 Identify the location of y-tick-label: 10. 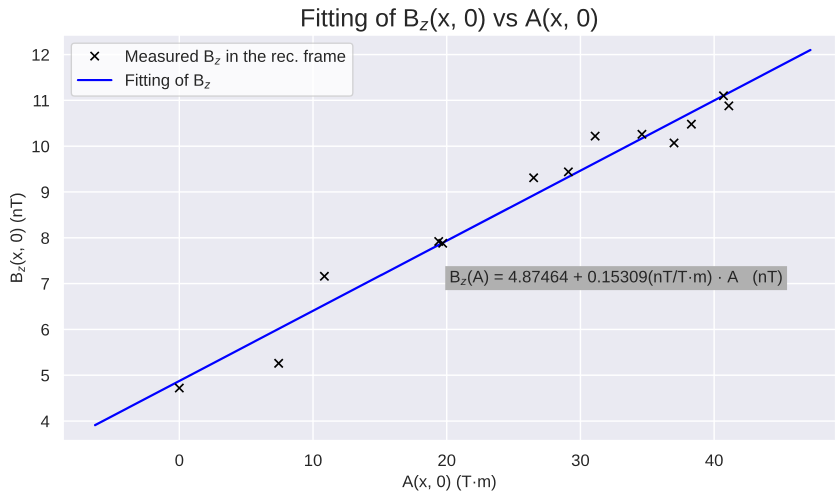
(41, 146).